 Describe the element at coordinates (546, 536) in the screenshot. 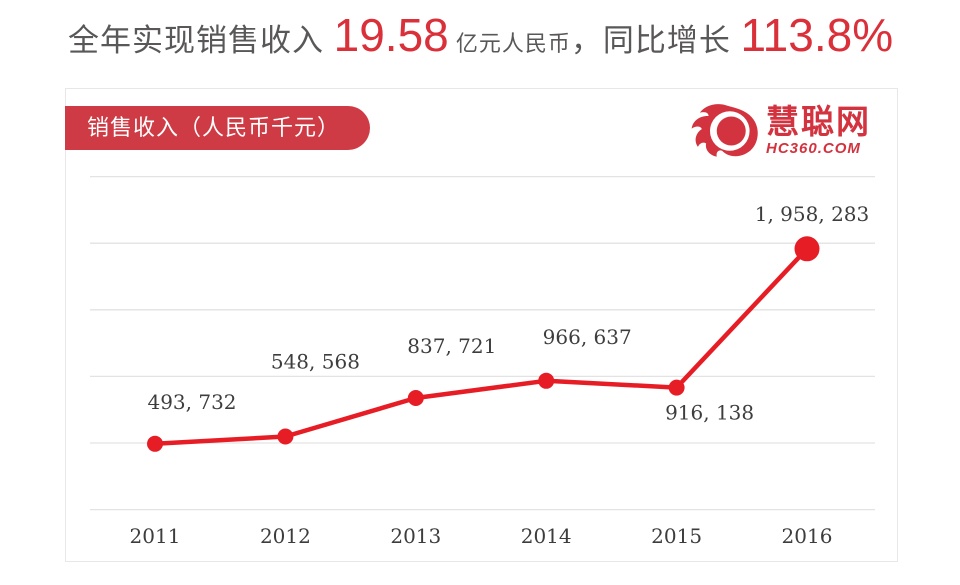

I see `x-axis-label-2014: 2014` at that location.